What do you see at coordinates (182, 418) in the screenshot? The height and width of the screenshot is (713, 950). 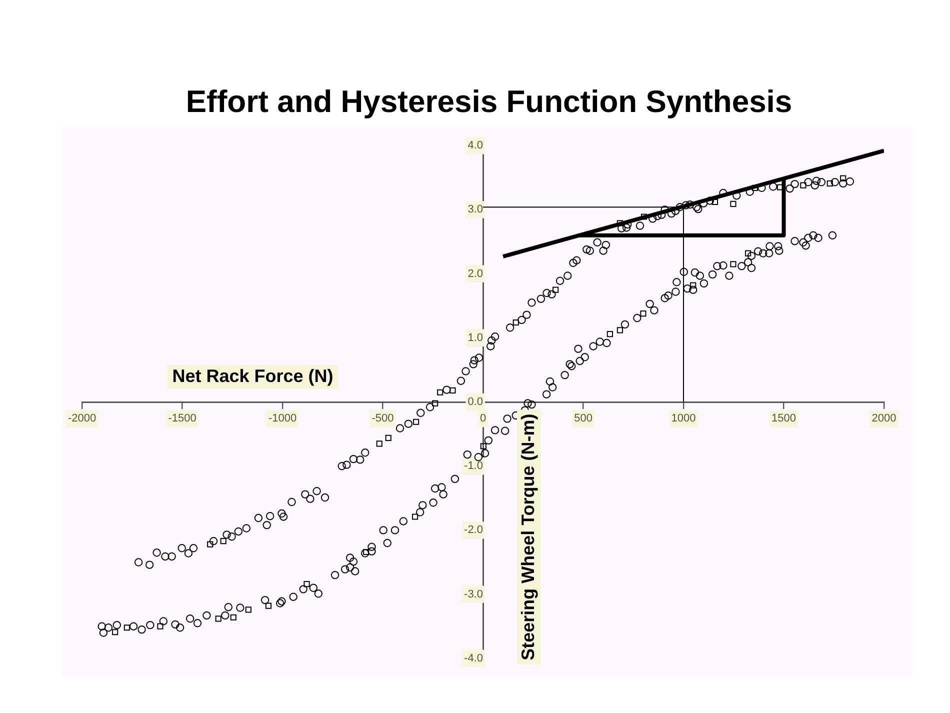 I see `x-tick-label: -1500` at bounding box center [182, 418].